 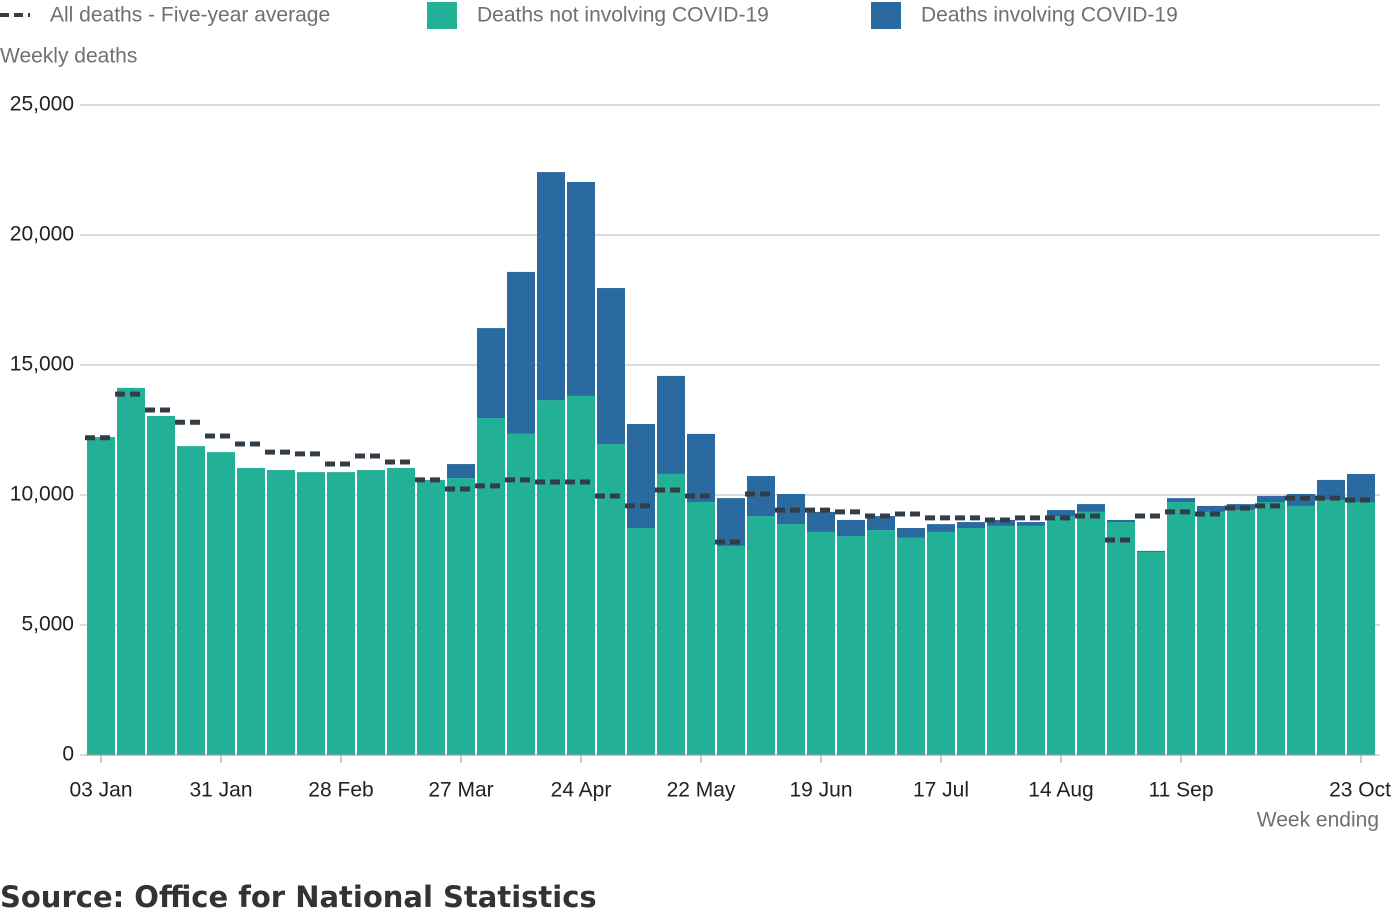 What do you see at coordinates (1360, 790) in the screenshot?
I see `x-tick-label: 23 Oct` at bounding box center [1360, 790].